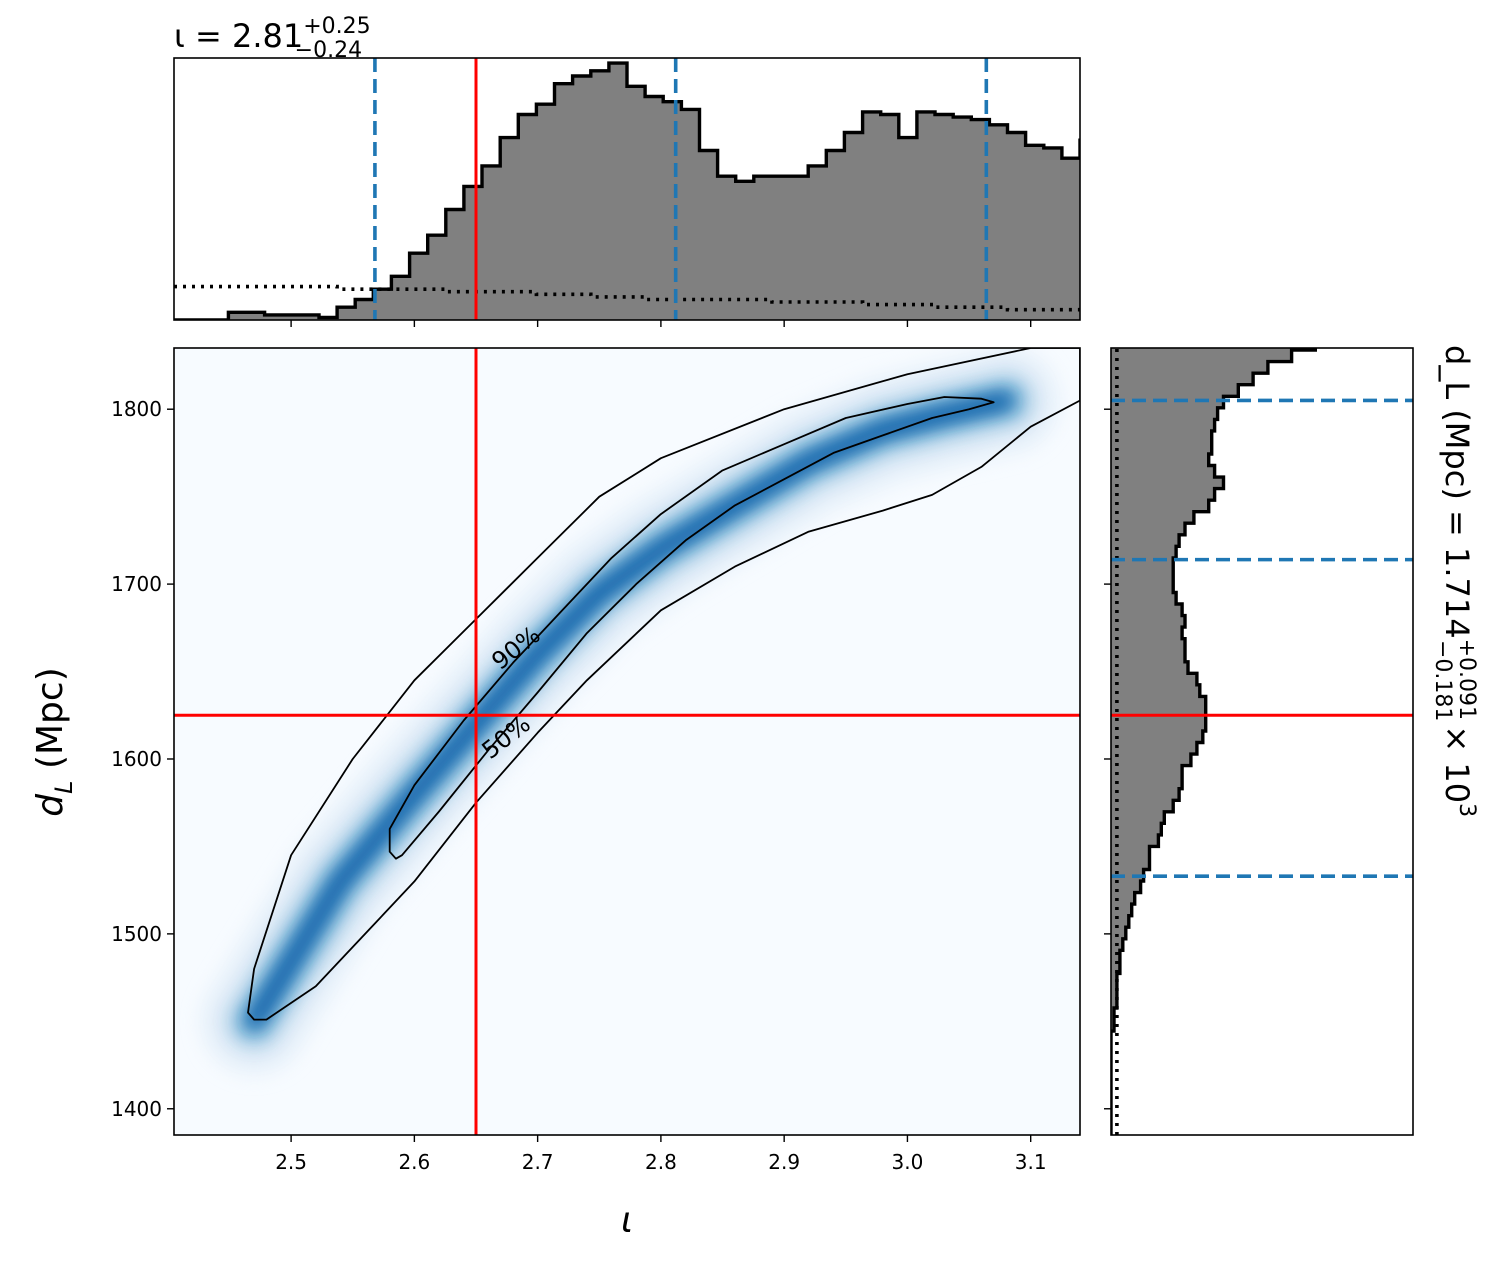  Describe the element at coordinates (136, 759) in the screenshot. I see `y-tick-label: 1600` at that location.